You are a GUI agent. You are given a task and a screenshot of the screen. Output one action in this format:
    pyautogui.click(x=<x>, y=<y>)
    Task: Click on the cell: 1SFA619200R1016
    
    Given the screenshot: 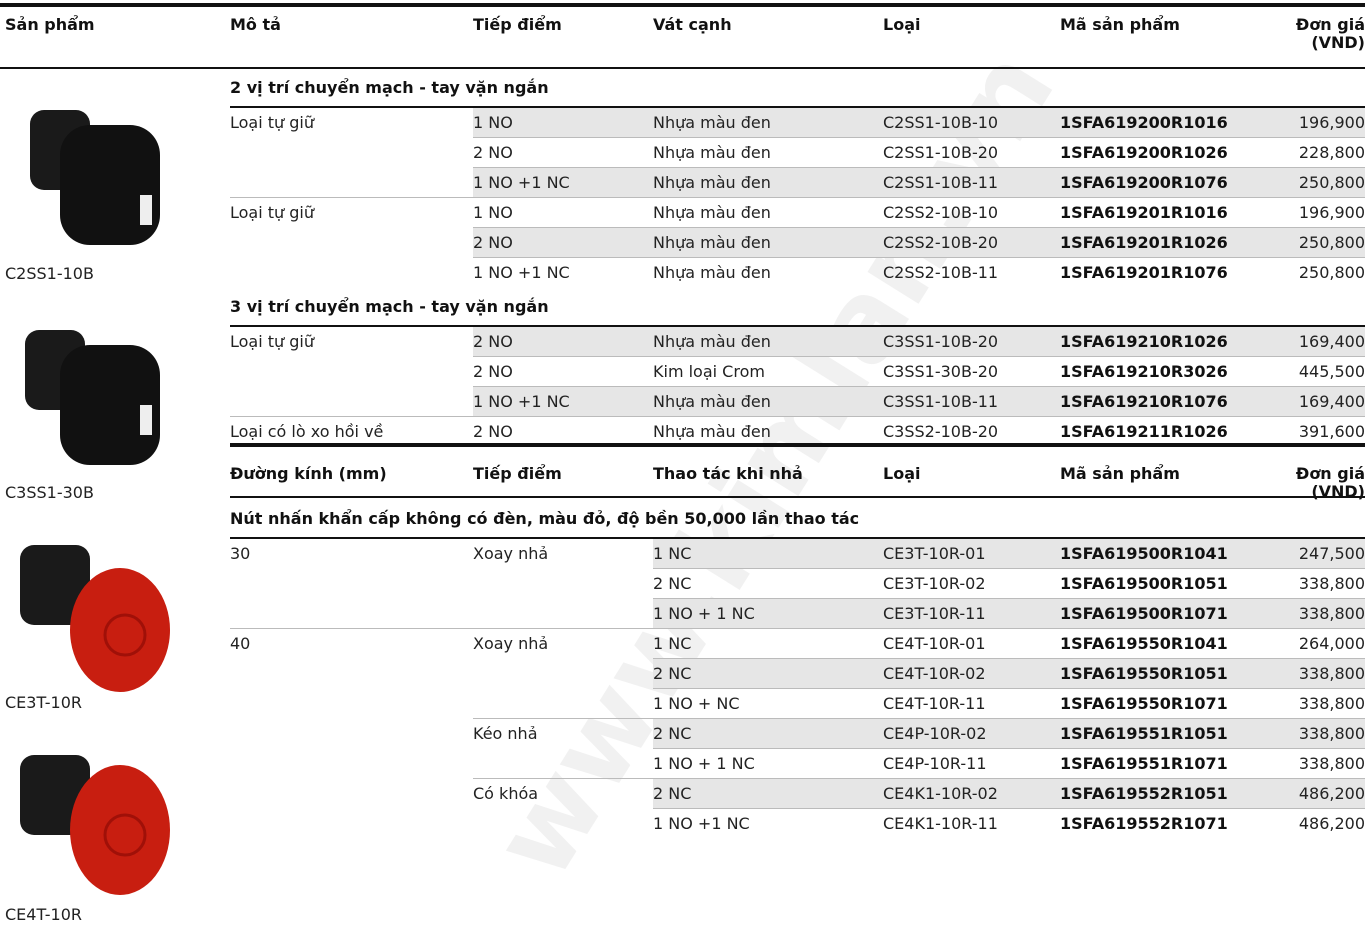 What is the action you would take?
    pyautogui.click(x=1144, y=122)
    